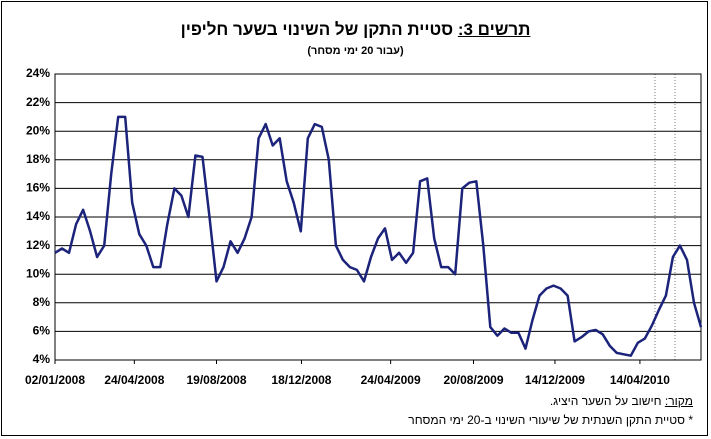 The width and height of the screenshot is (711, 439). I want to click on y-tick-label: 12%, so click(38, 245).